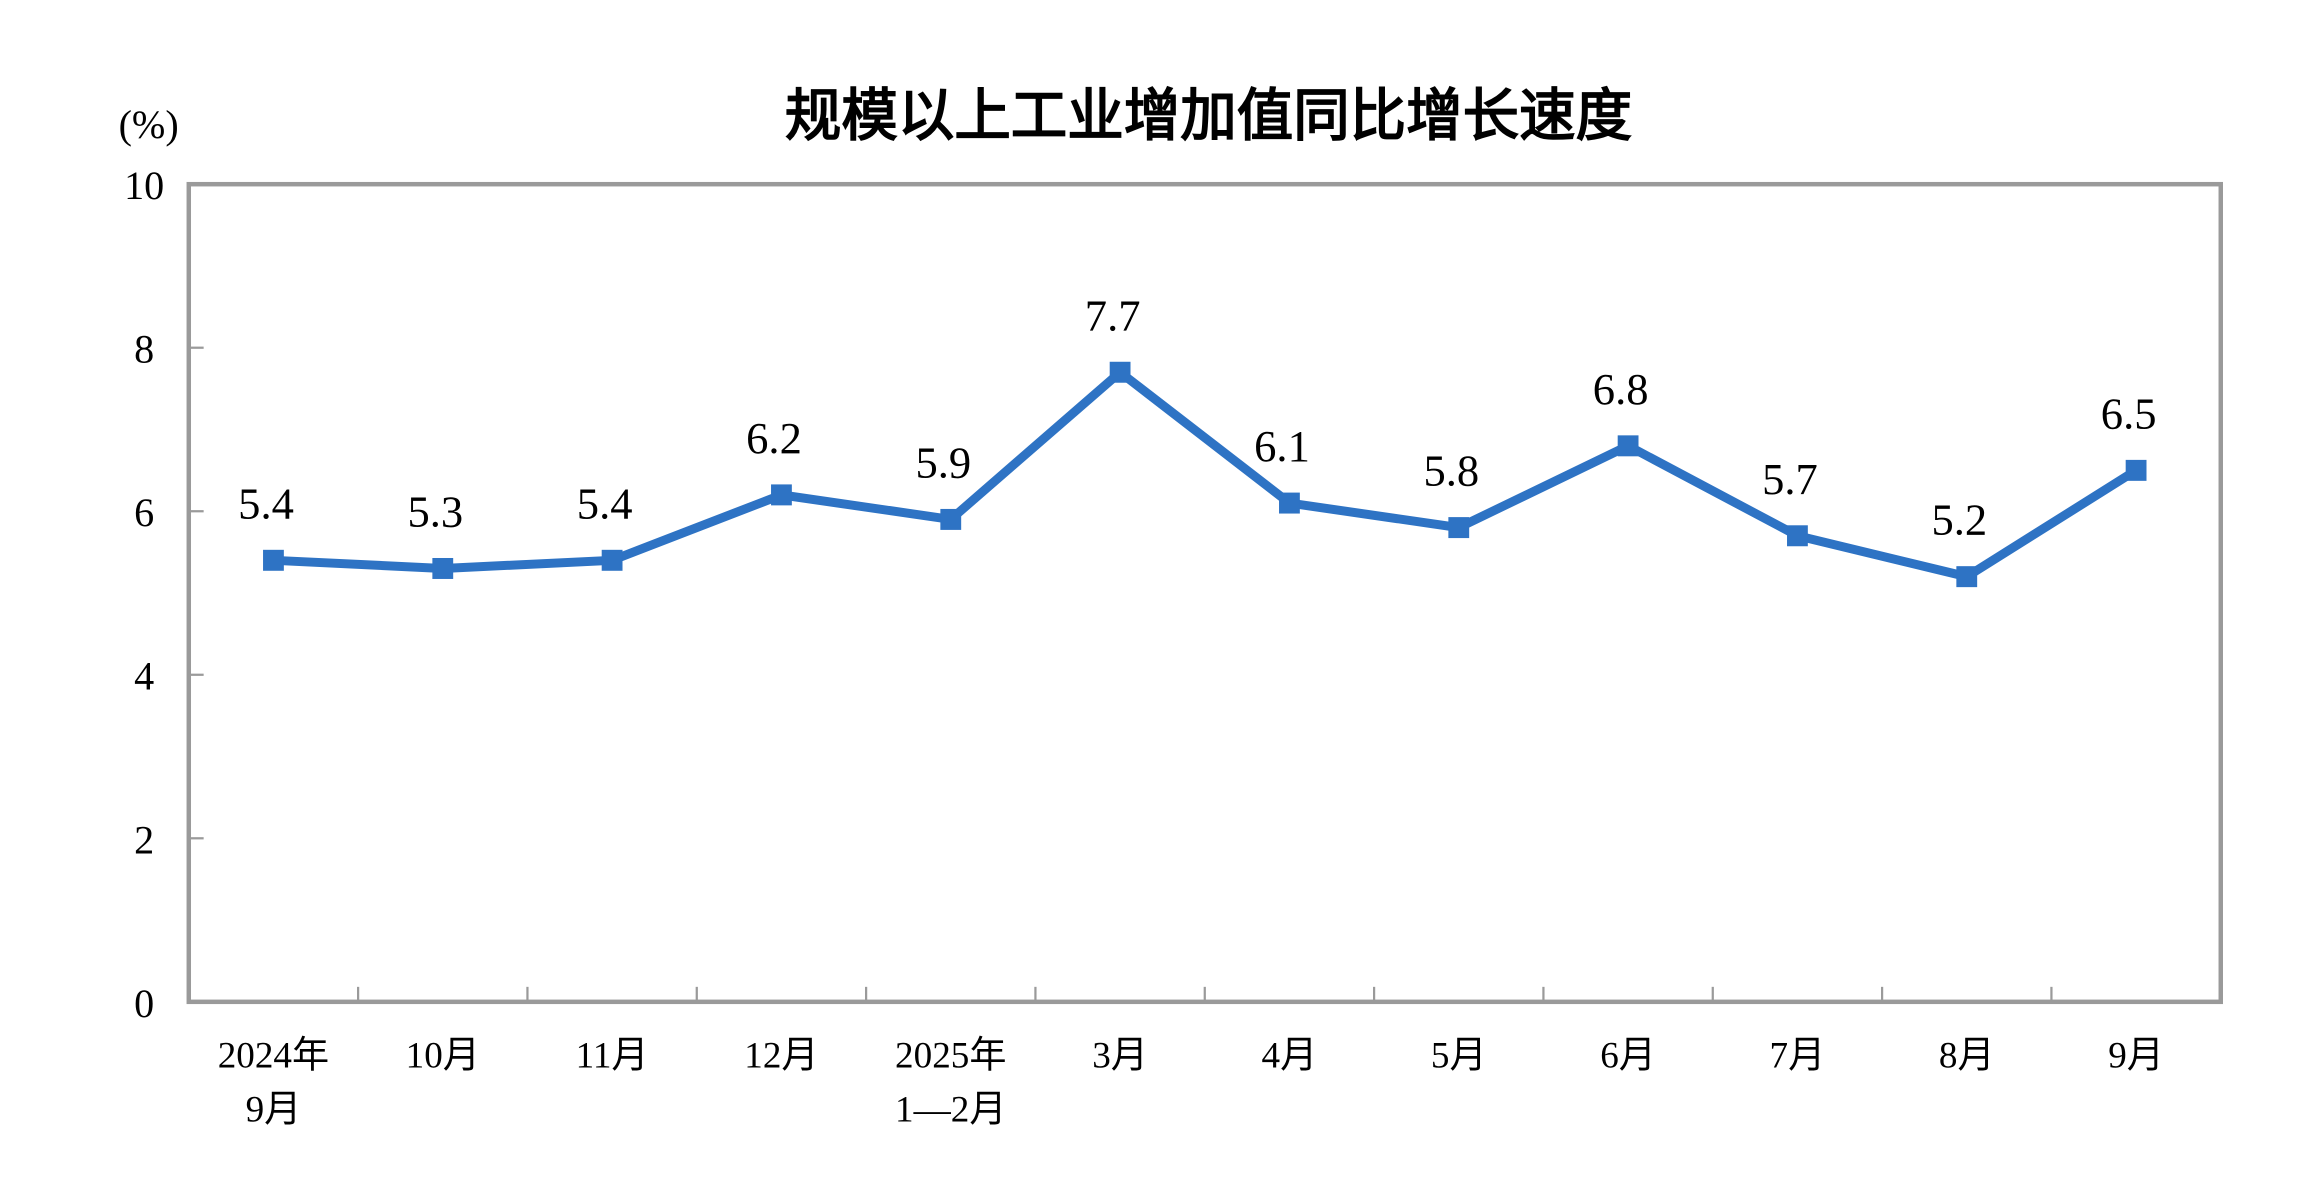  What do you see at coordinates (1206, 474) in the screenshot?
I see `series-line` at bounding box center [1206, 474].